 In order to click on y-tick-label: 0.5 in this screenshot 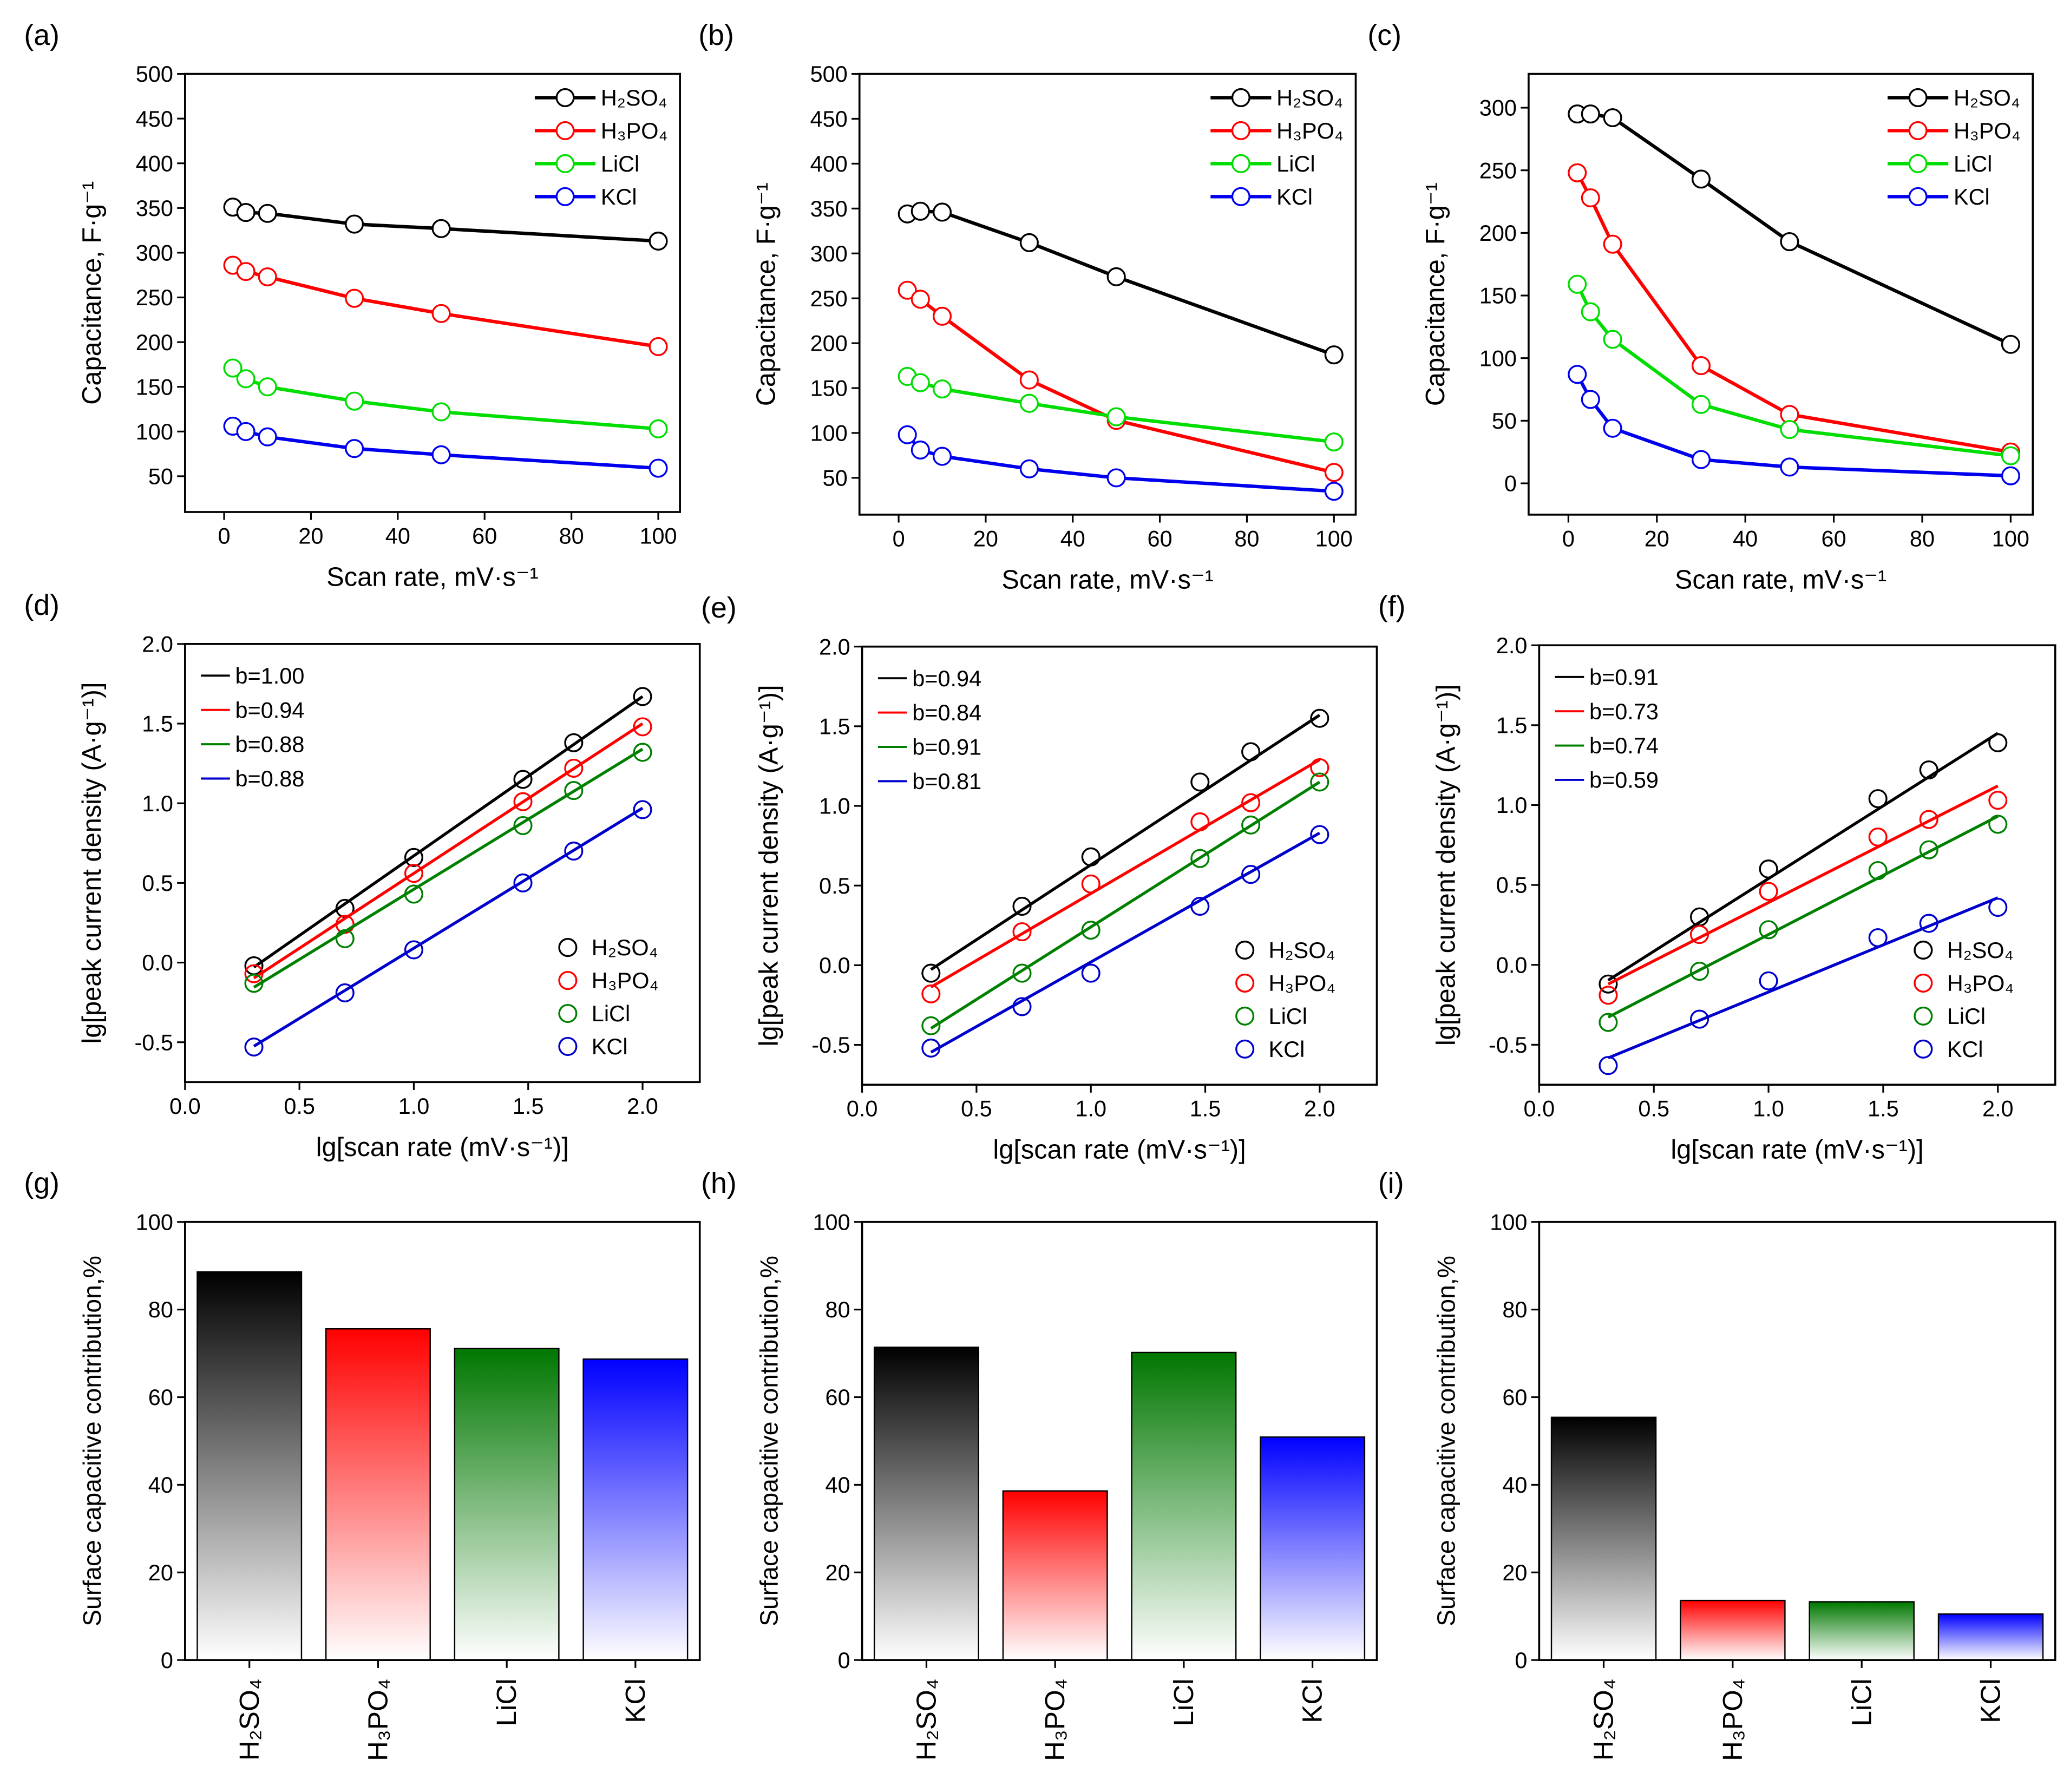, I will do `click(834, 885)`.